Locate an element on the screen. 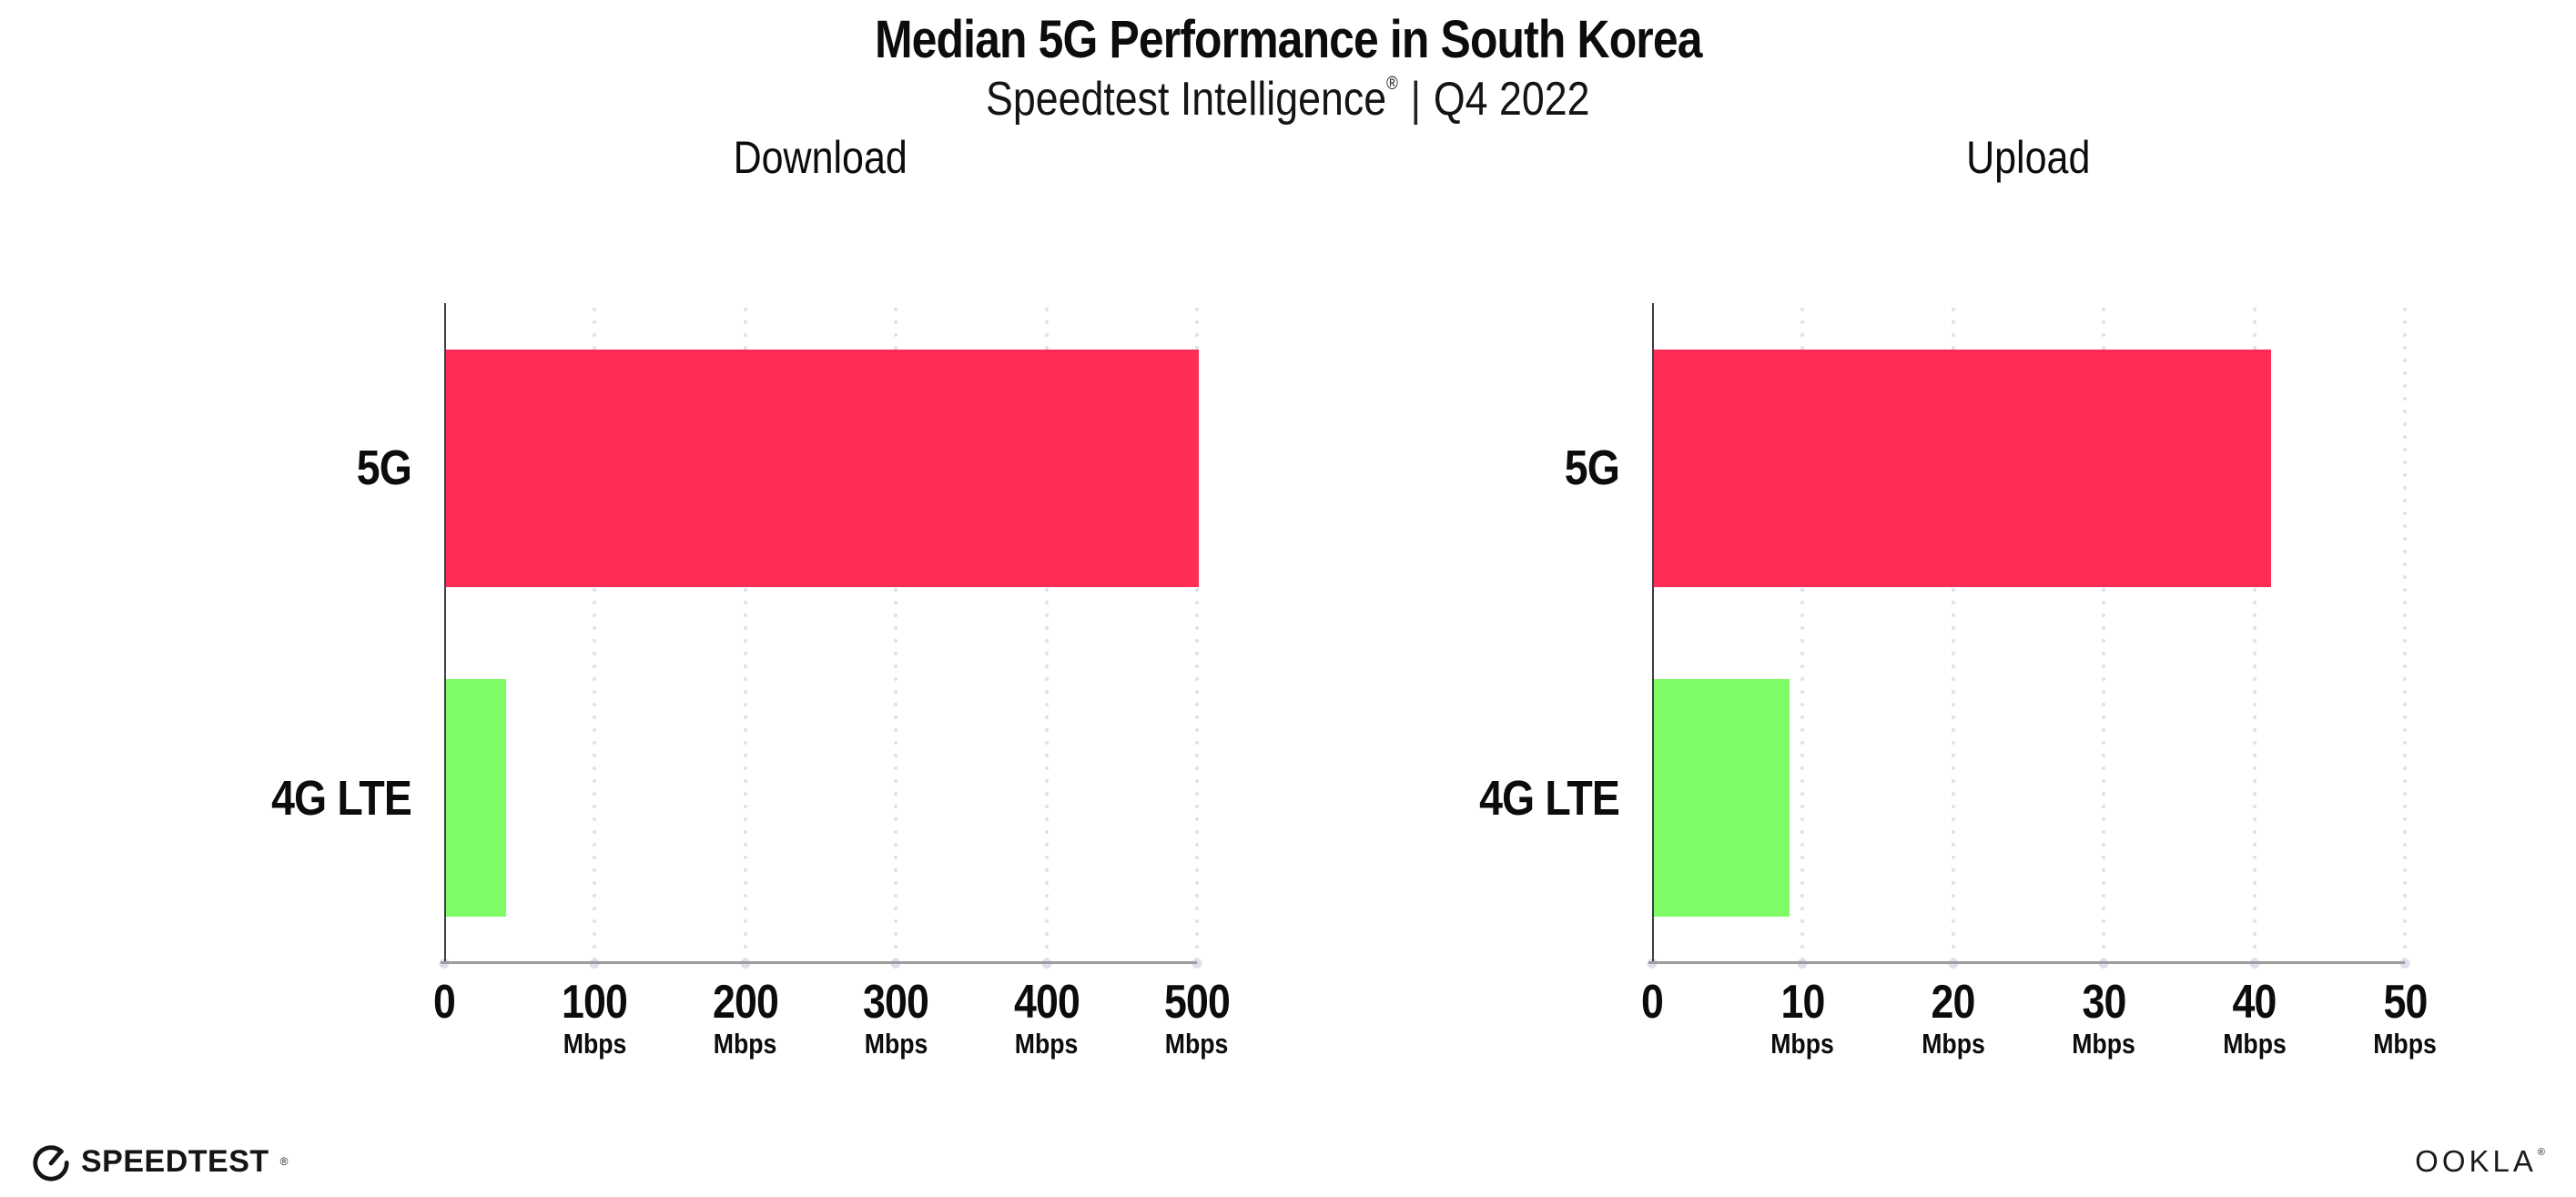  tick-label: 50 Mbps is located at coordinates (2405, 1018).